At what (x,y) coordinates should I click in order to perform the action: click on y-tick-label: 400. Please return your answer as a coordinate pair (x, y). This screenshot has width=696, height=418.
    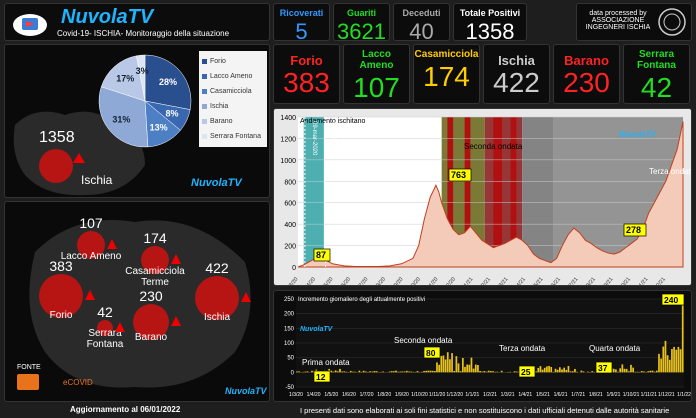
    Looking at the image, I should click on (290, 225).